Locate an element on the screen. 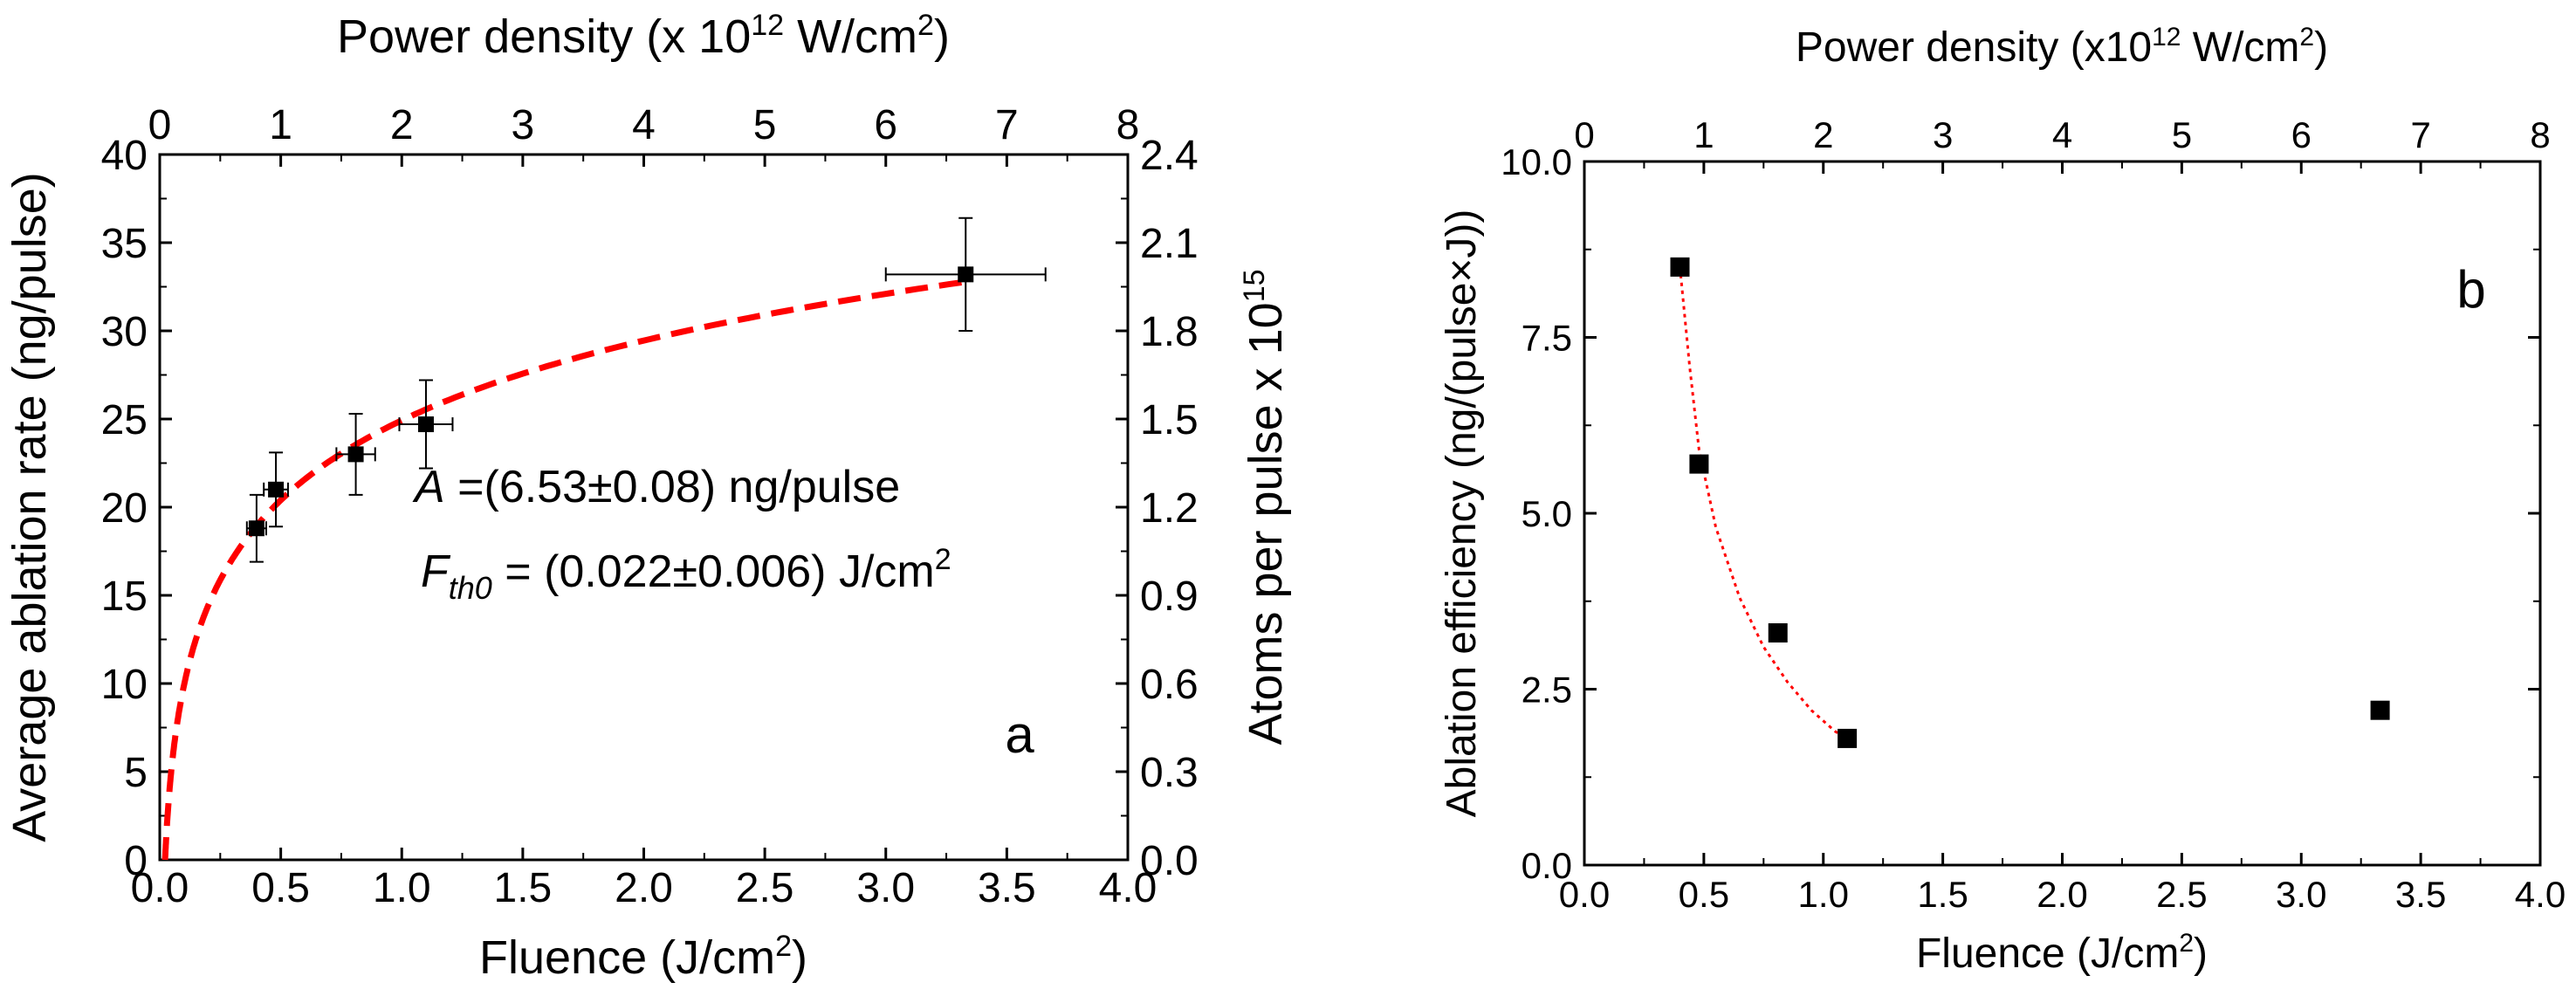 This screenshot has height=1003, width=2576. panel-a-y2-tick-label: 0.6 is located at coordinates (1170, 685).